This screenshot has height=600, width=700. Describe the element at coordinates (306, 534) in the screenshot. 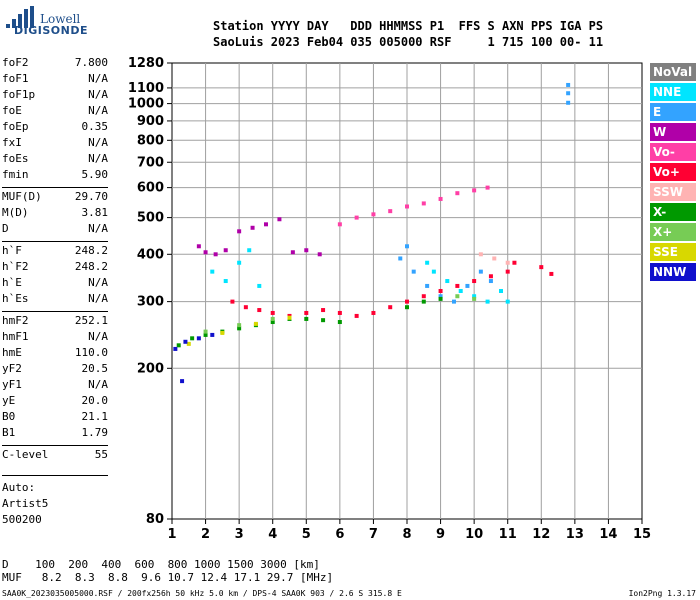

I see `x-tick-label: 5` at that location.